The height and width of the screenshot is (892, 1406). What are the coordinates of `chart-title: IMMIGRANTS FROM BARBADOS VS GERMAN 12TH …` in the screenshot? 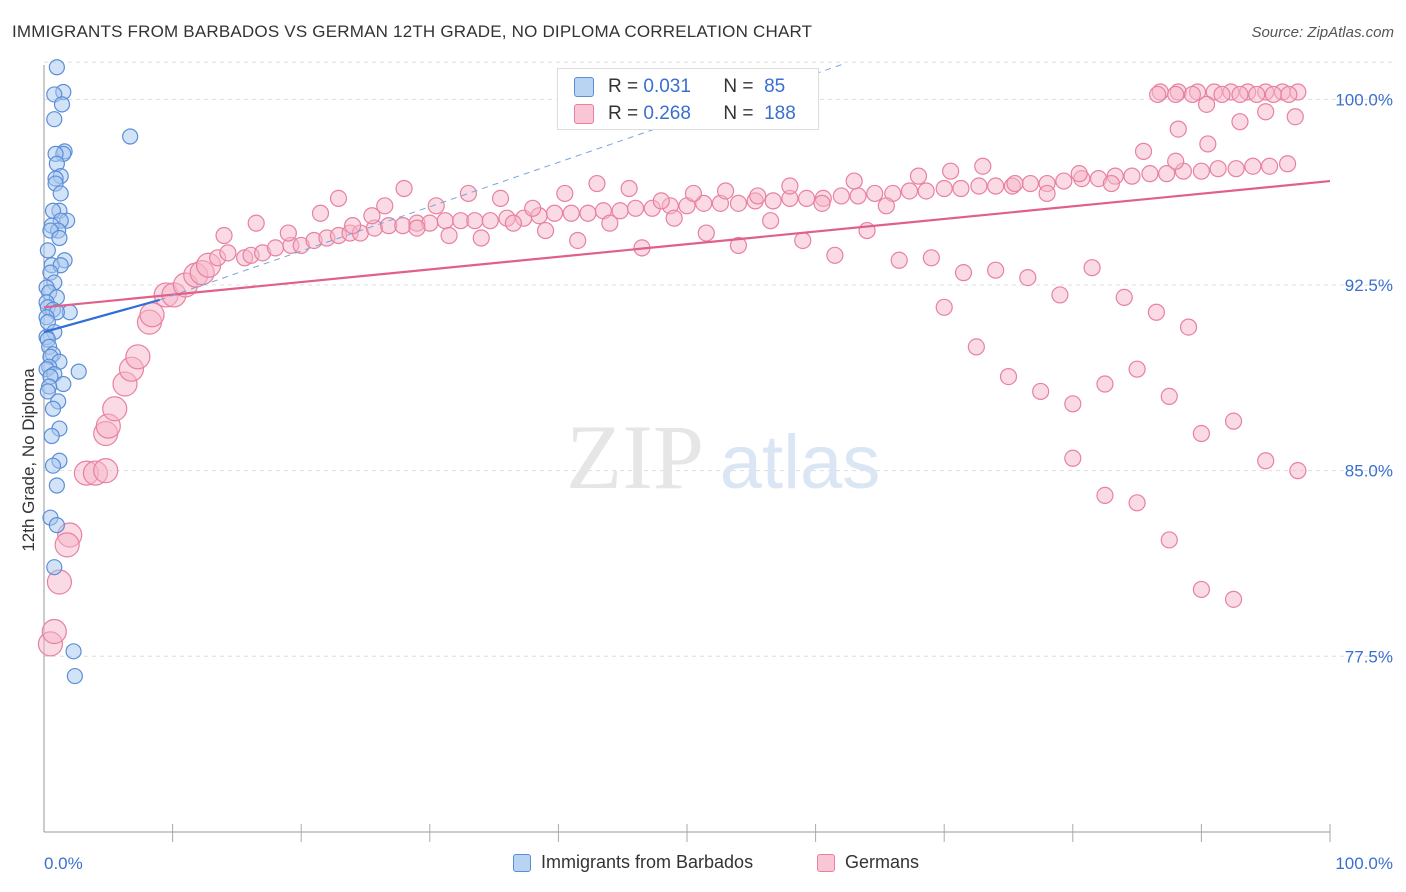 It's located at (412, 31).